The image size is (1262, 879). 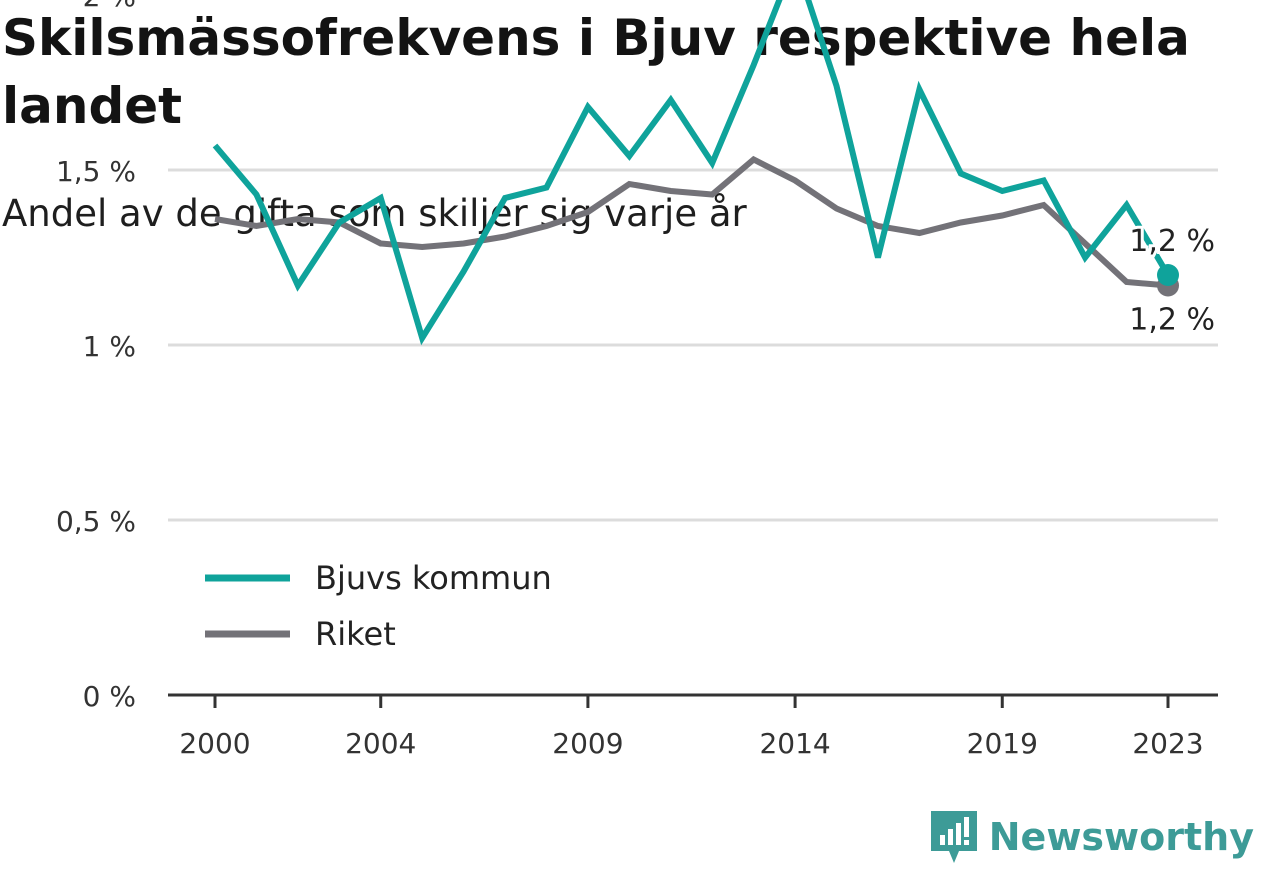 What do you see at coordinates (953, 837) in the screenshot?
I see `newsworthy-logo-icon` at bounding box center [953, 837].